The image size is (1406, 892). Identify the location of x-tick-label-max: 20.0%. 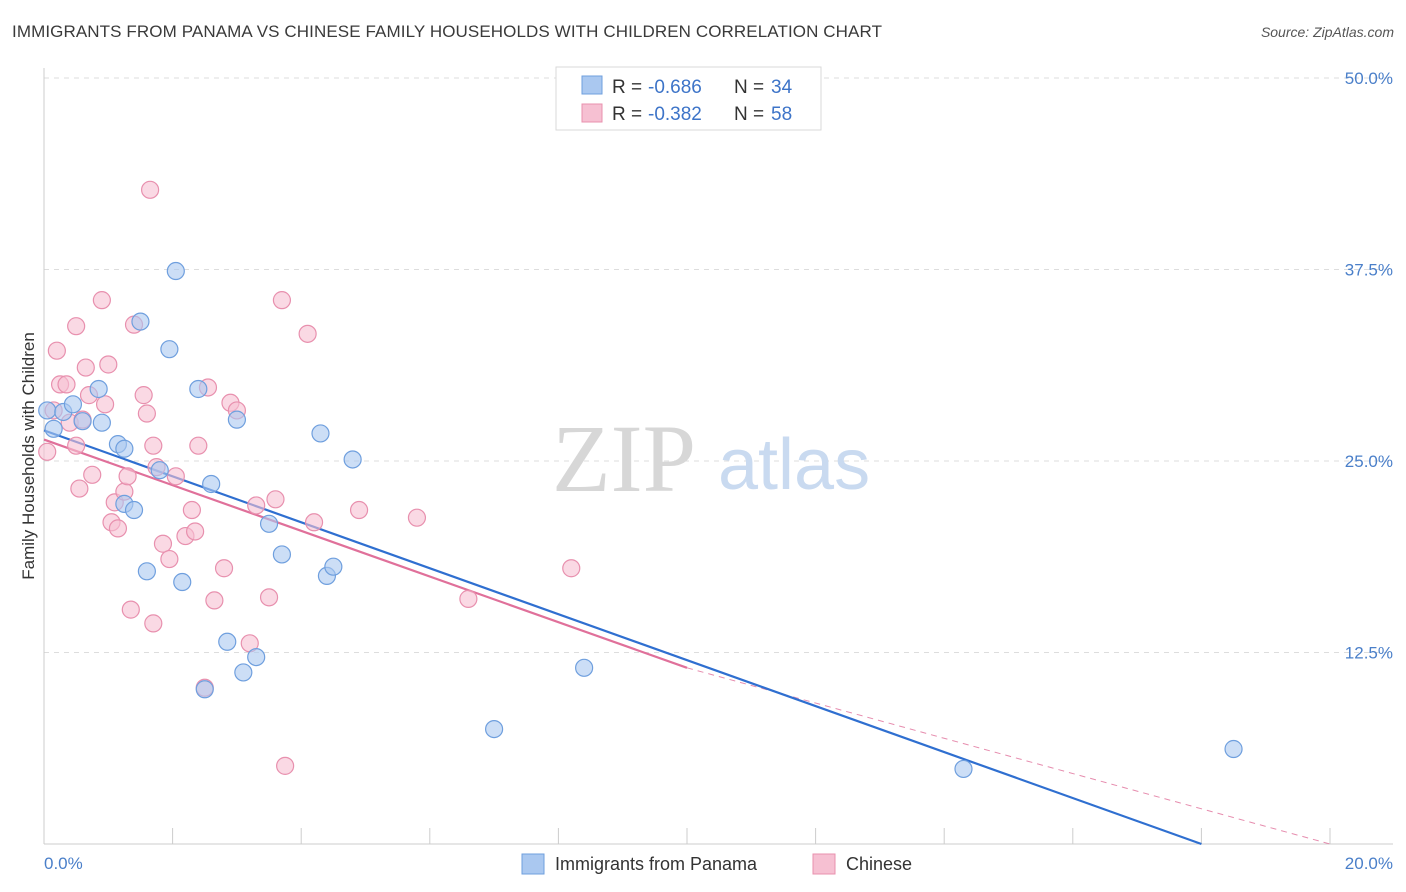
(1369, 863).